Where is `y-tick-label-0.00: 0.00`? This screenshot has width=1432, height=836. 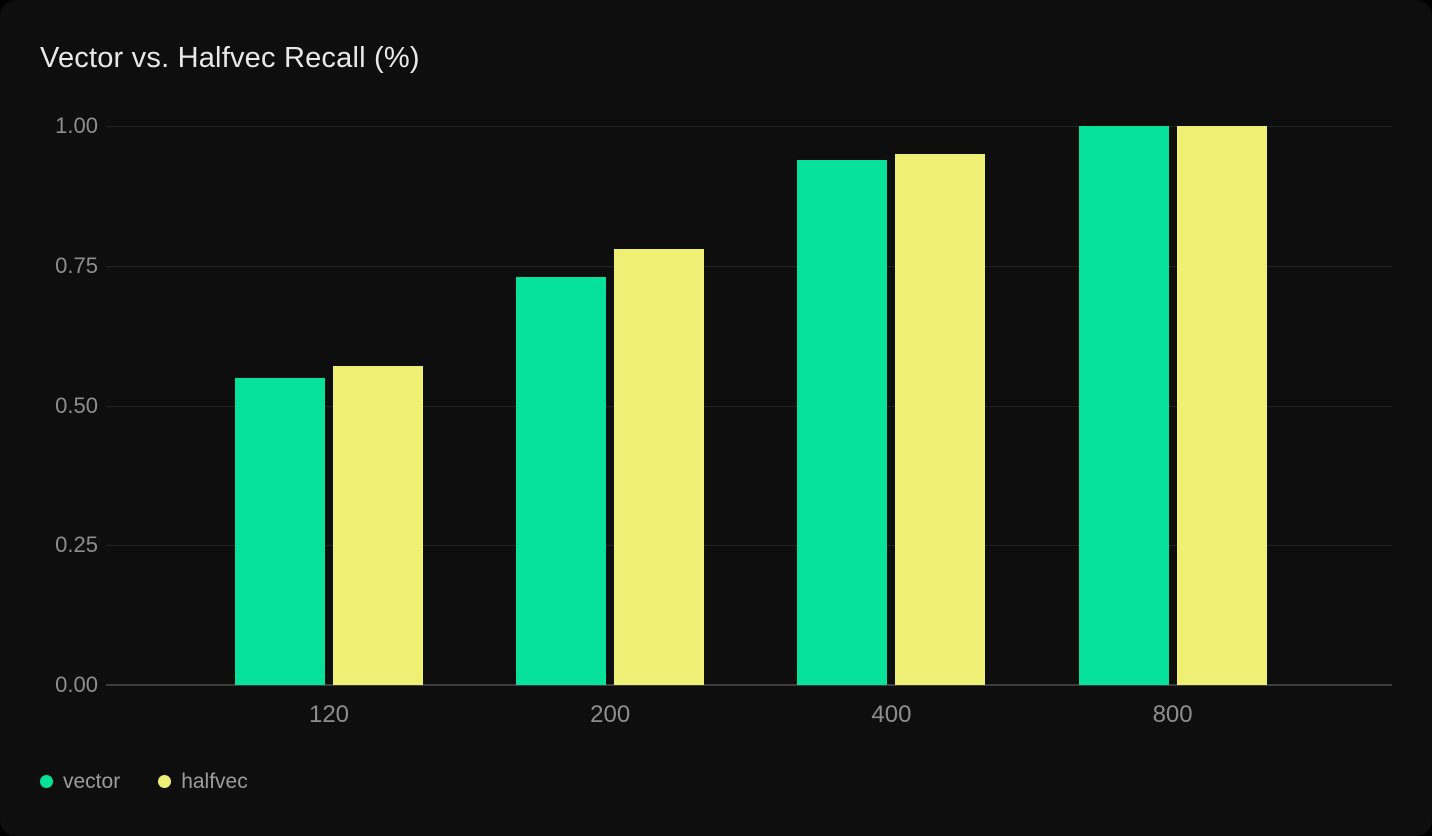 y-tick-label-0.00: 0.00 is located at coordinates (76, 684).